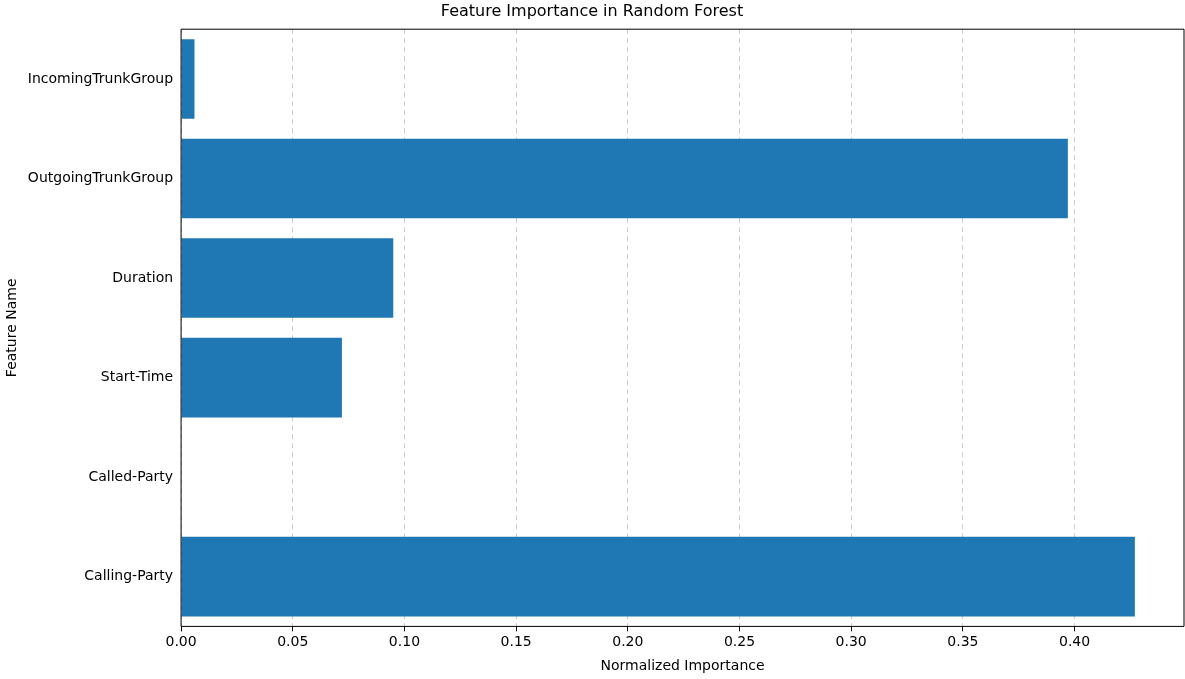  I want to click on y-tick-label: Duration, so click(143, 276).